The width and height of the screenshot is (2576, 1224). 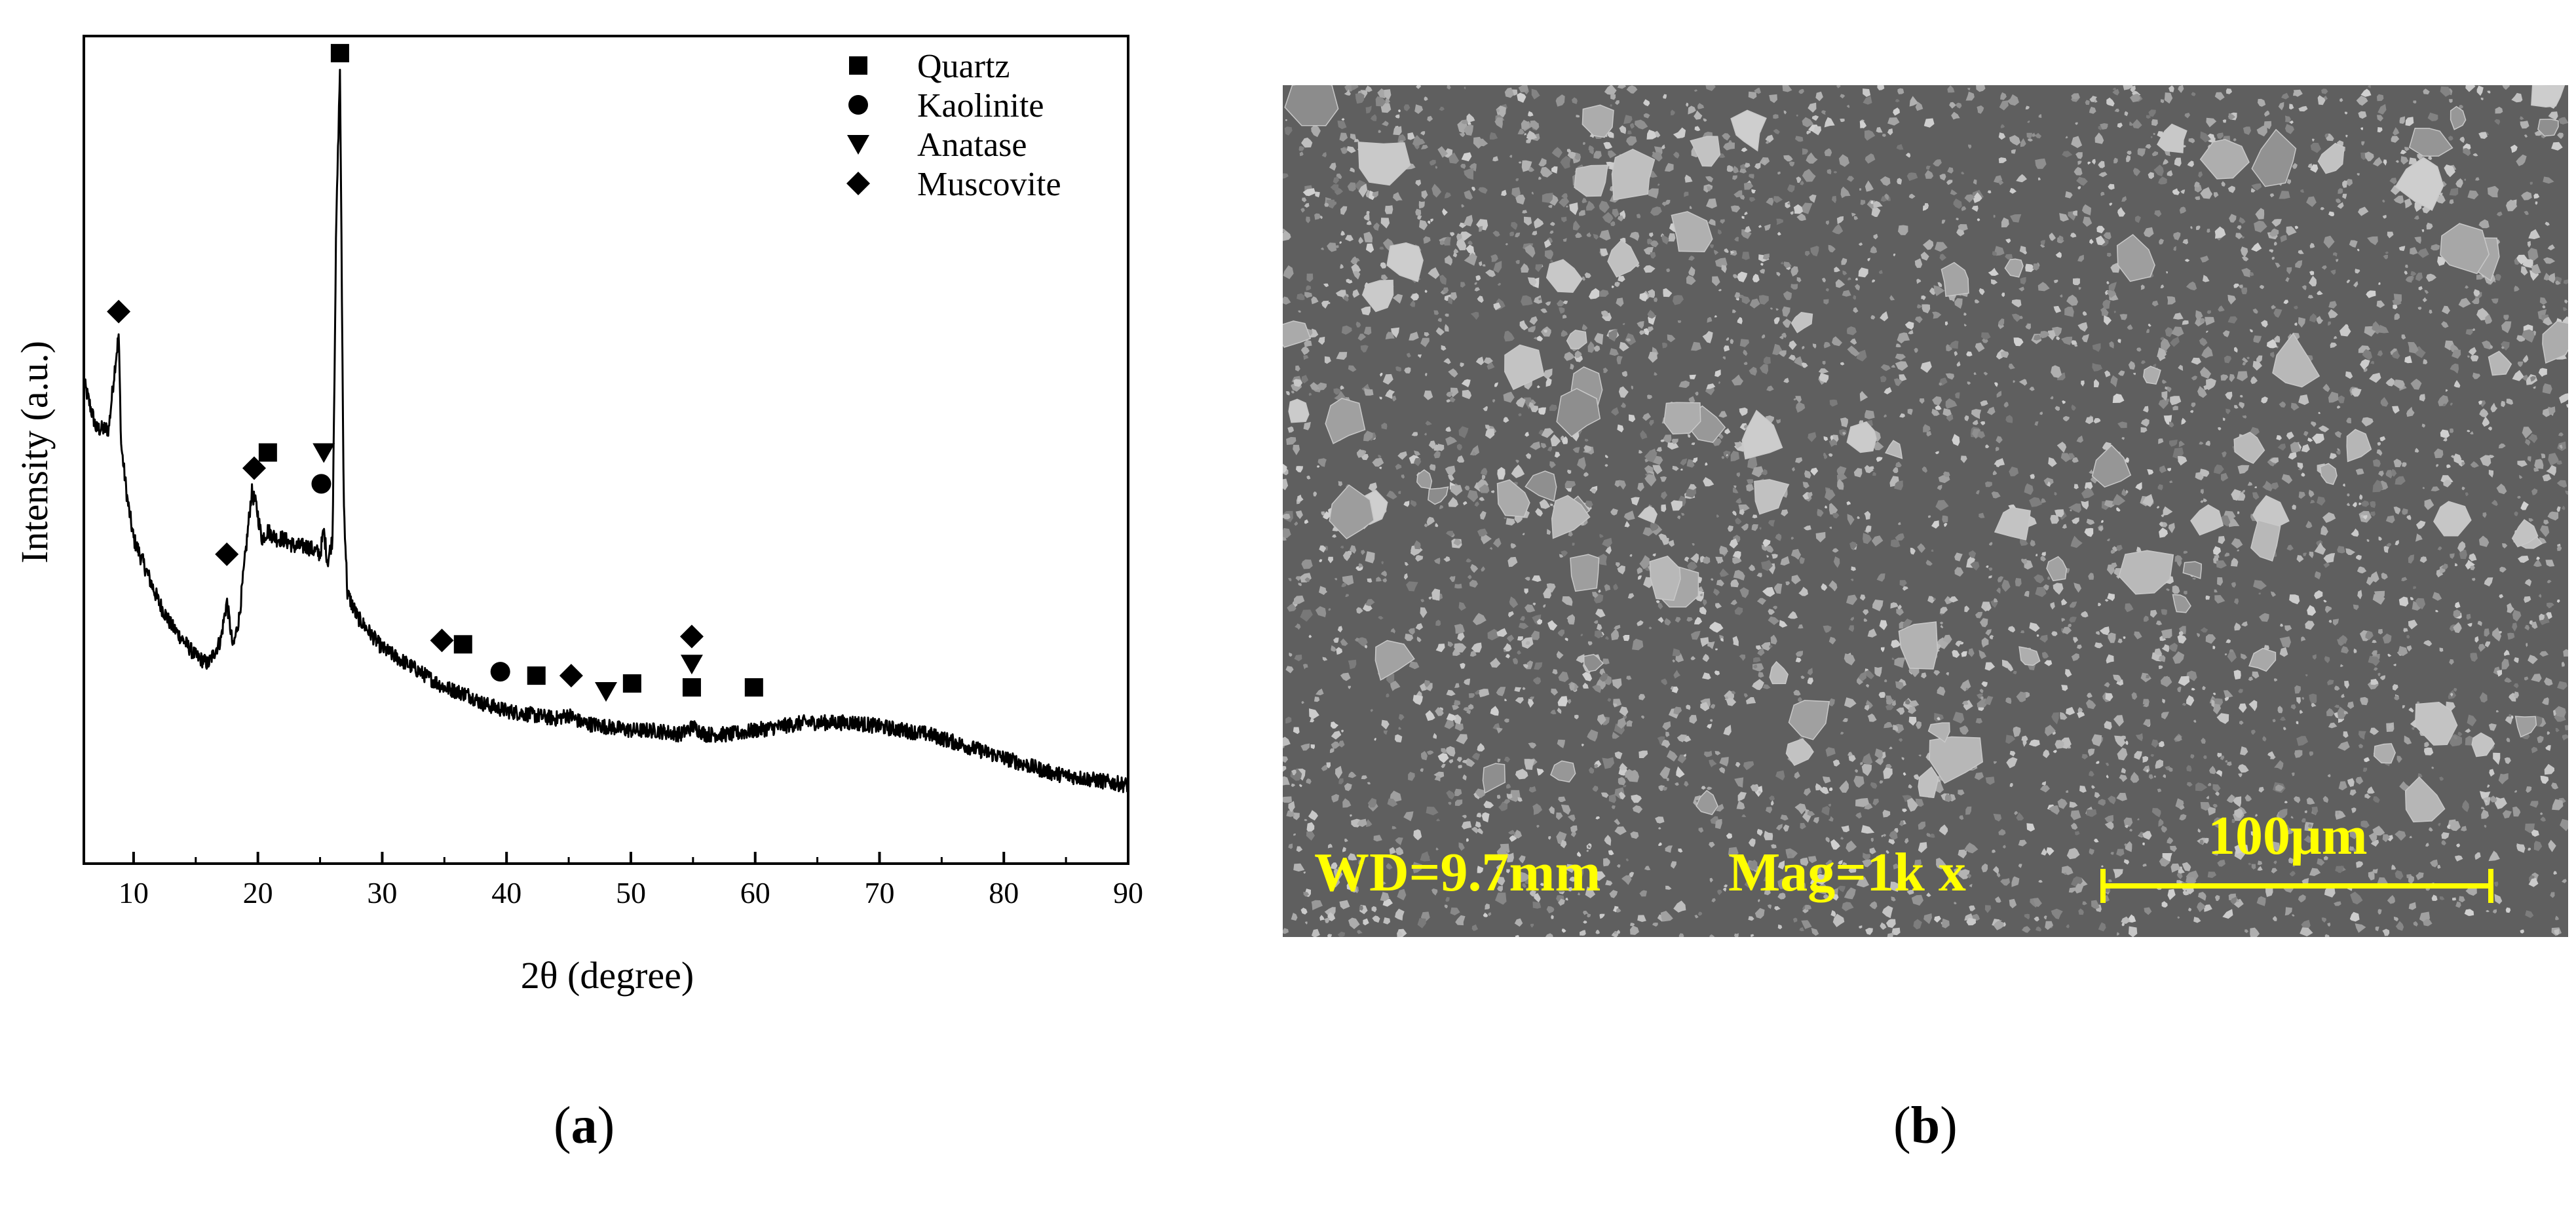 I want to click on sem-scale-bar, so click(x=2296, y=886).